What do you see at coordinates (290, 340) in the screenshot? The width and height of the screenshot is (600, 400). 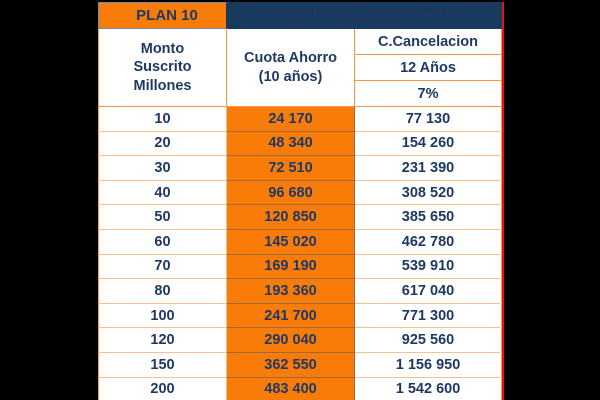 I see `cell-cuota: 290 040` at bounding box center [290, 340].